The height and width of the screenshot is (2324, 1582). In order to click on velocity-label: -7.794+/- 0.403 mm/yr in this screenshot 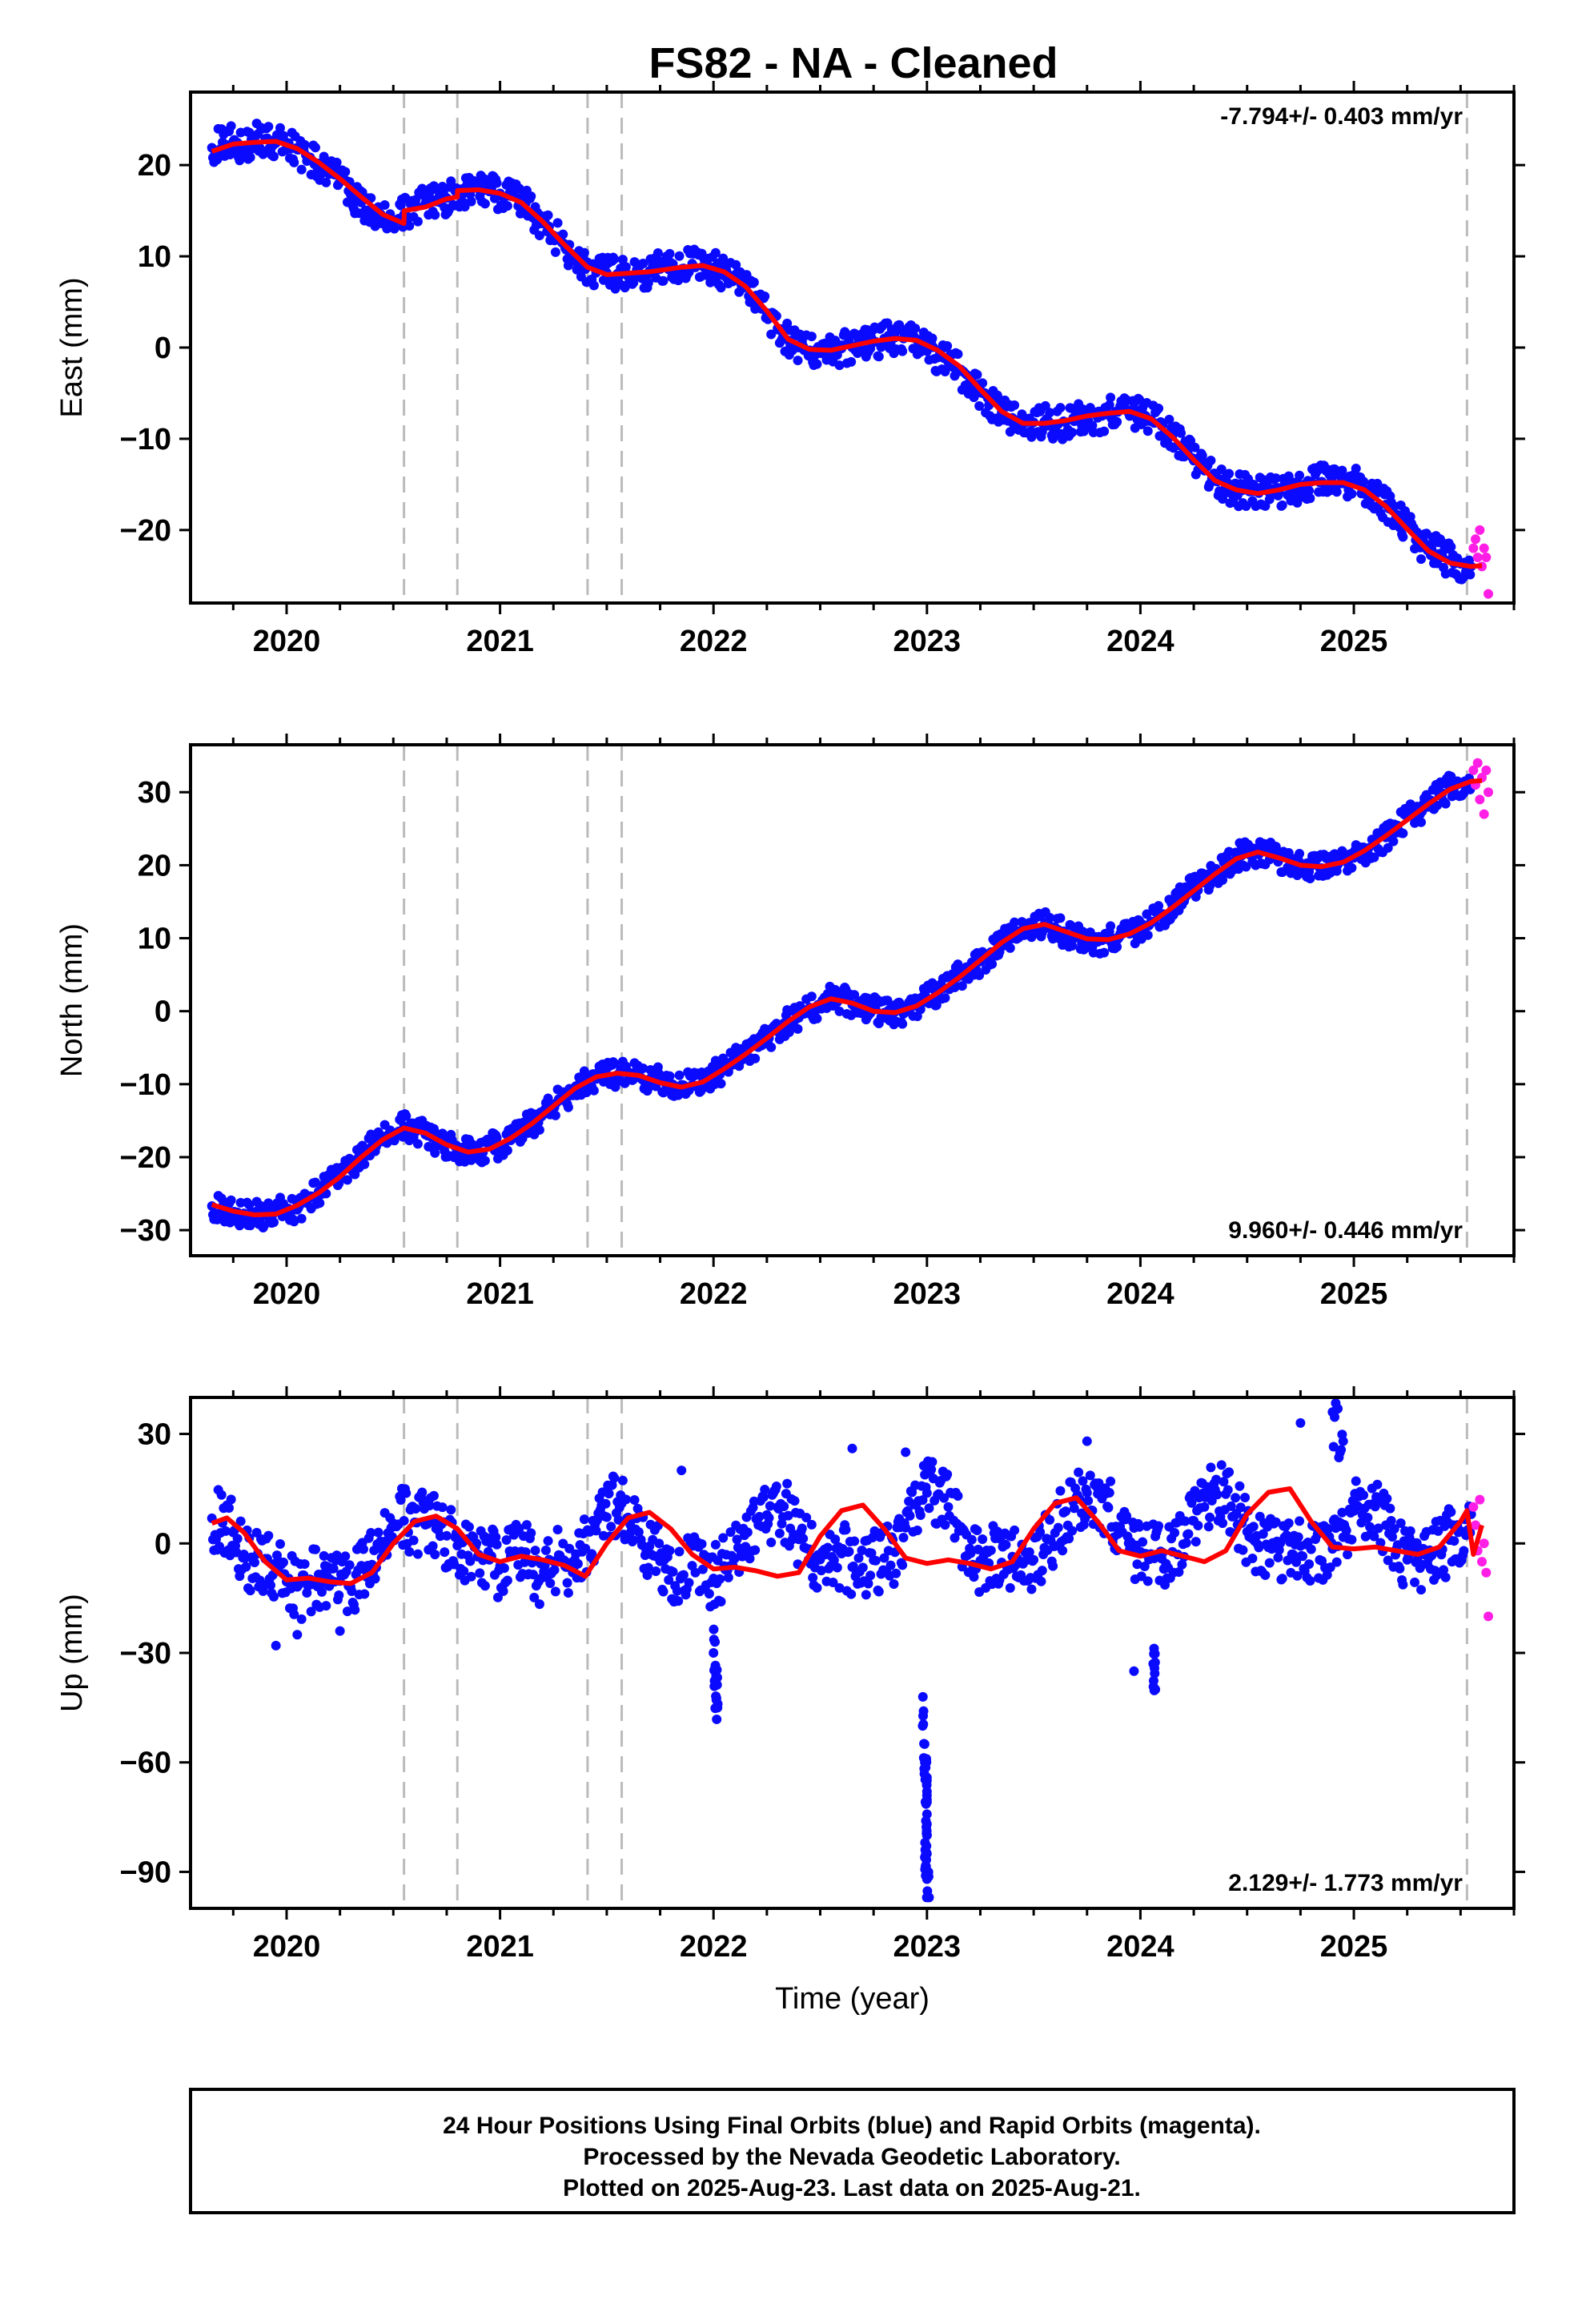, I will do `click(1341, 116)`.